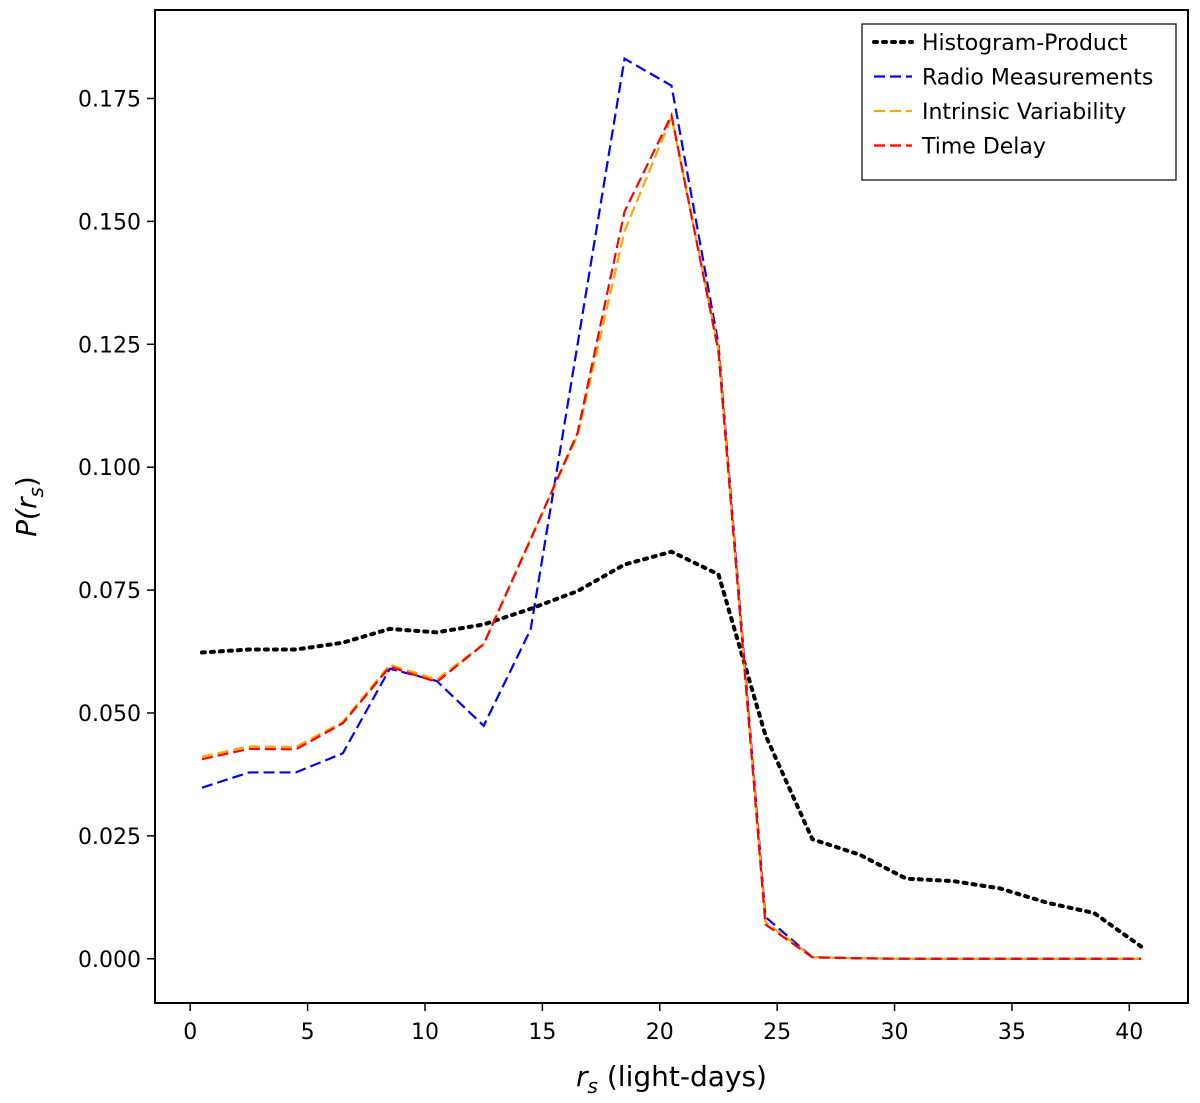 Image resolution: width=1200 pixels, height=1103 pixels. What do you see at coordinates (777, 1032) in the screenshot?
I see `x-tick-label: 25` at bounding box center [777, 1032].